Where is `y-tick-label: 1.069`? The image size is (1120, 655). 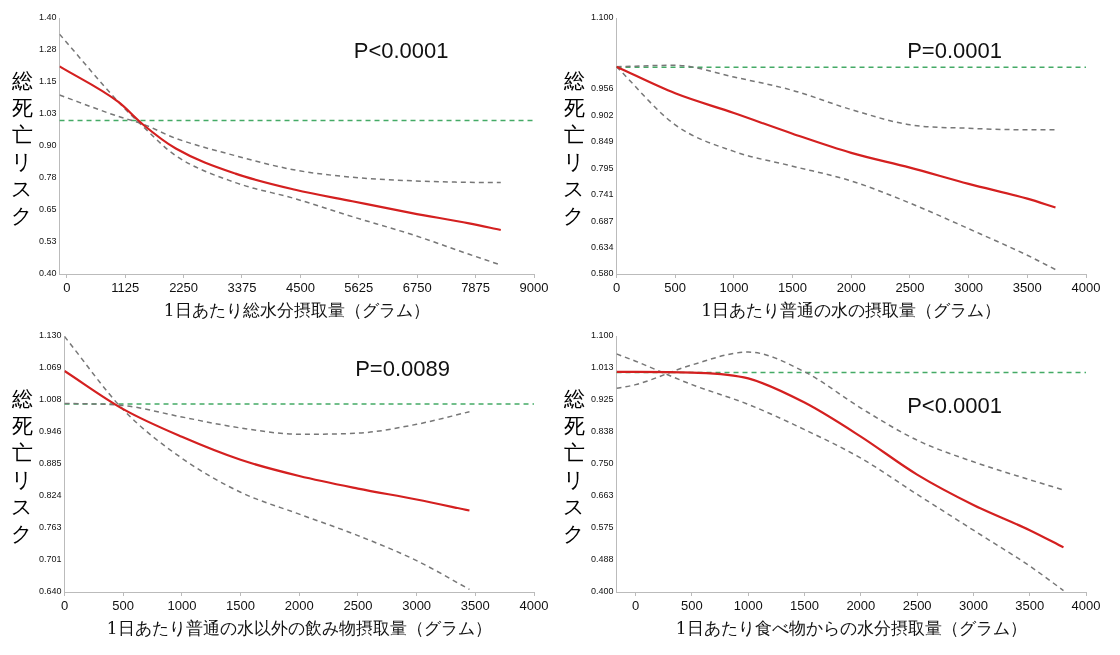
y-tick-label: 1.069 is located at coordinates (50, 367).